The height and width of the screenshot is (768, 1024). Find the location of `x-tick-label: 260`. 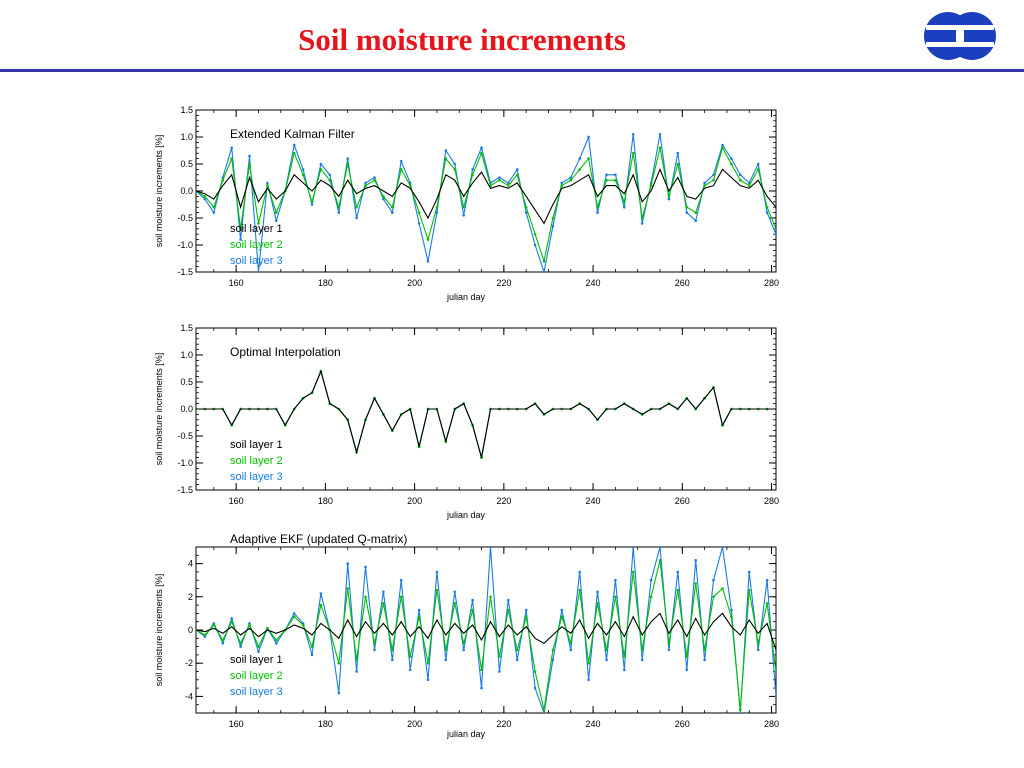

x-tick-label: 260 is located at coordinates (682, 724).